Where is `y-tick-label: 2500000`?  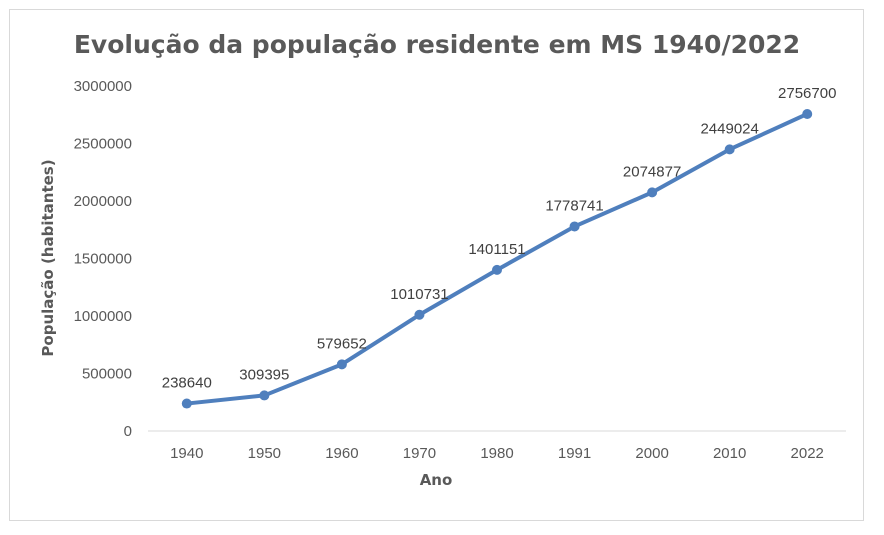
y-tick-label: 2500000 is located at coordinates (103, 144).